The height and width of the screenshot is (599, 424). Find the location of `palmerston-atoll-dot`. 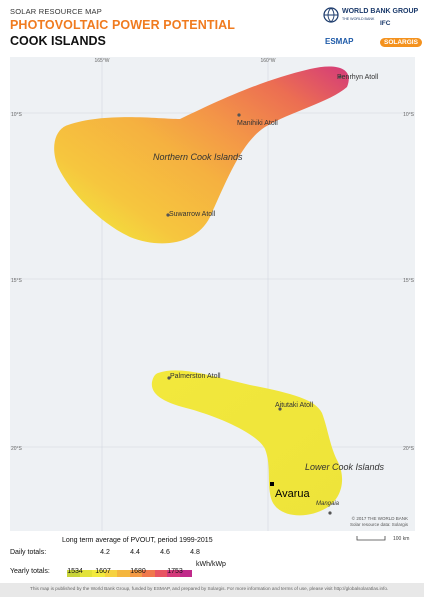

palmerston-atoll-dot is located at coordinates (169, 378).